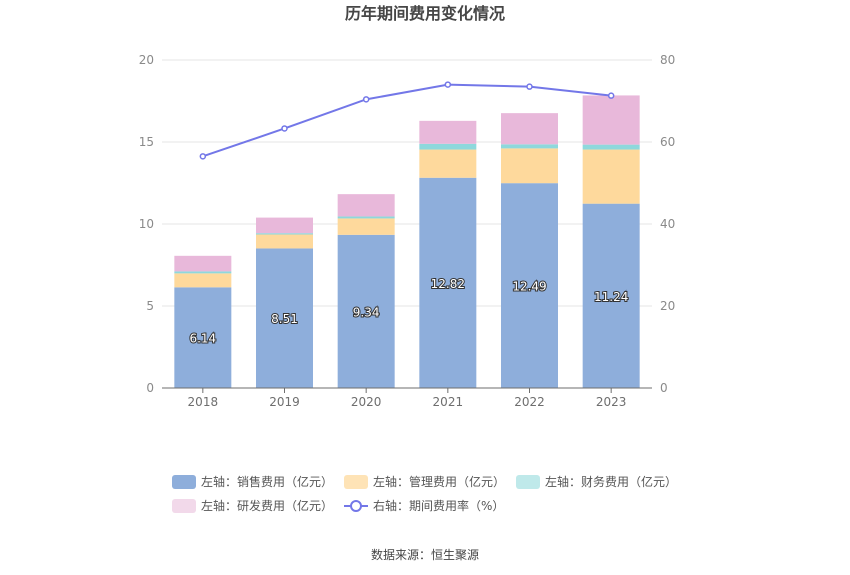 This screenshot has height=575, width=850. I want to click on x-tick-label: 2021, so click(448, 402).